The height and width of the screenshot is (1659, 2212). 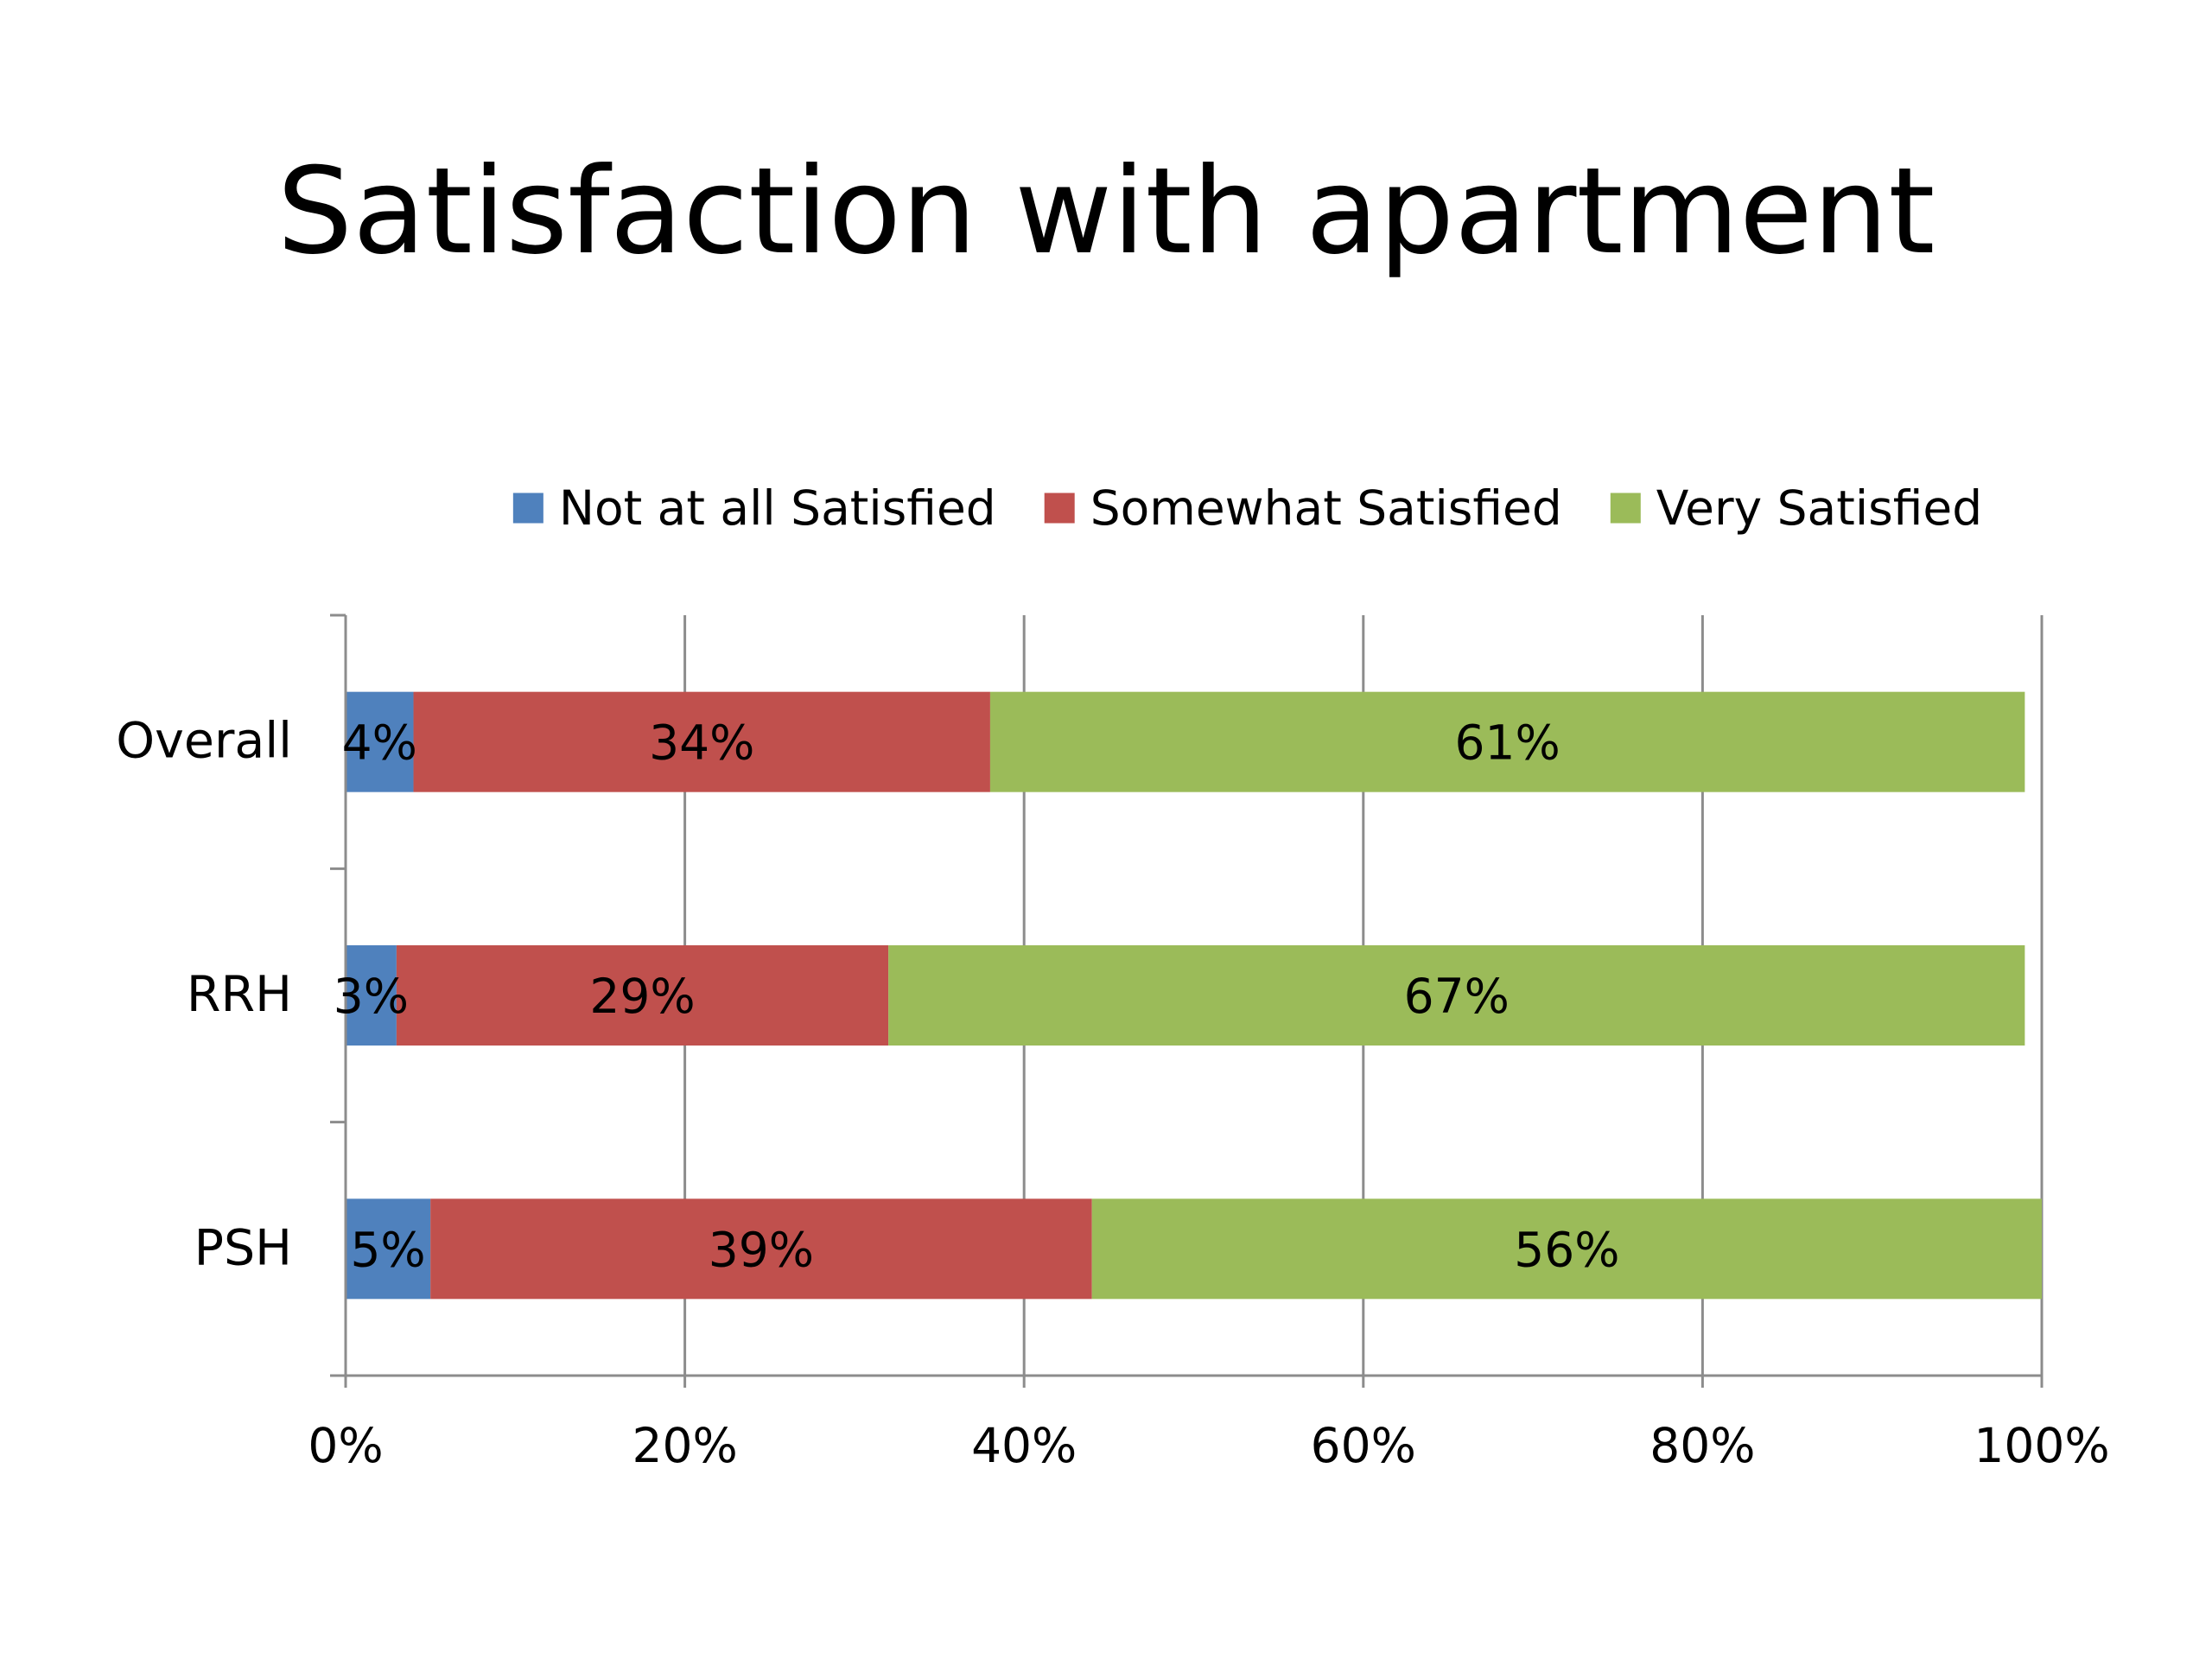 What do you see at coordinates (777, 508) in the screenshot?
I see `legend-label: Not at all Satisfied` at bounding box center [777, 508].